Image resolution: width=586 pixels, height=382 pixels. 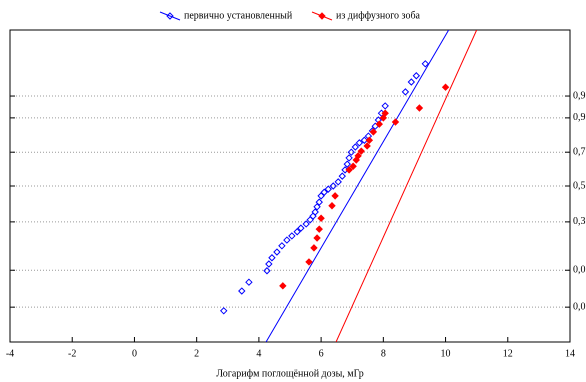 What do you see at coordinates (290, 373) in the screenshot?
I see `x-axis-label: Логарифм поглощённой дозы, мГр` at bounding box center [290, 373].